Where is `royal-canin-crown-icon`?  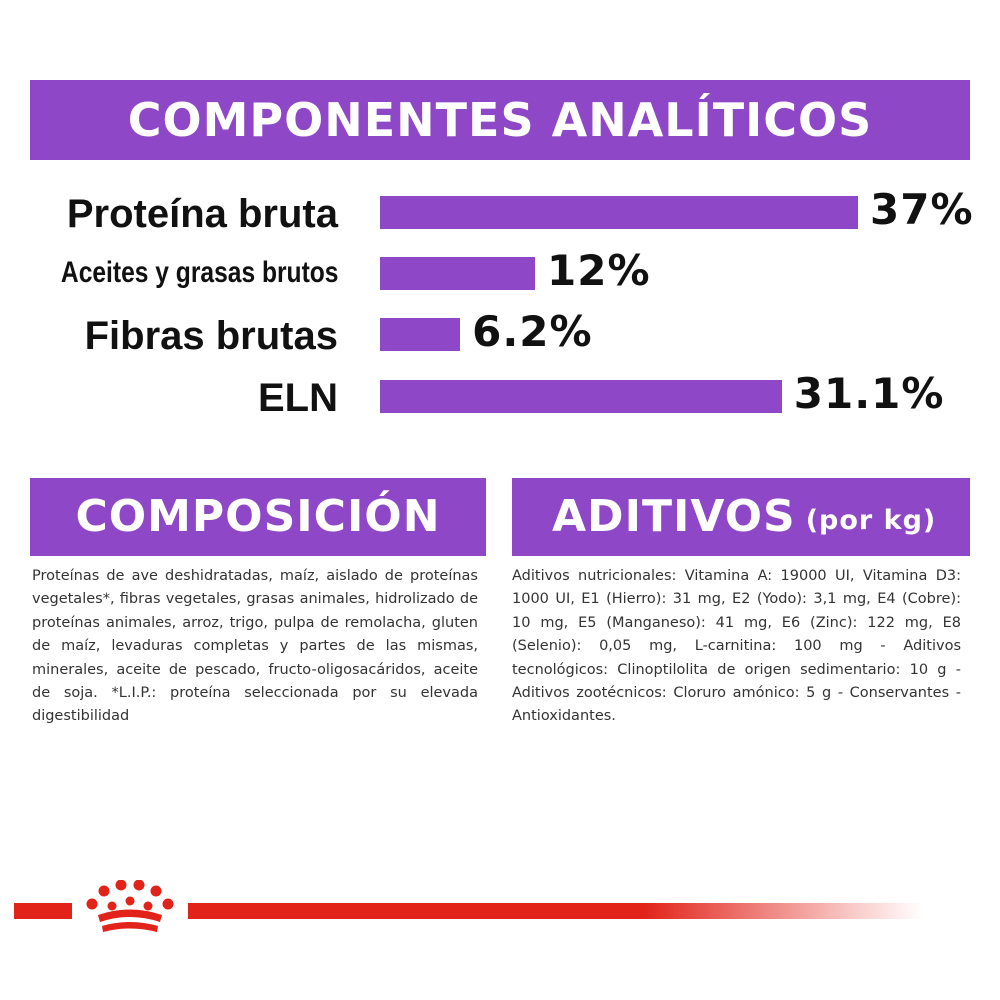 royal-canin-crown-icon is located at coordinates (130, 906).